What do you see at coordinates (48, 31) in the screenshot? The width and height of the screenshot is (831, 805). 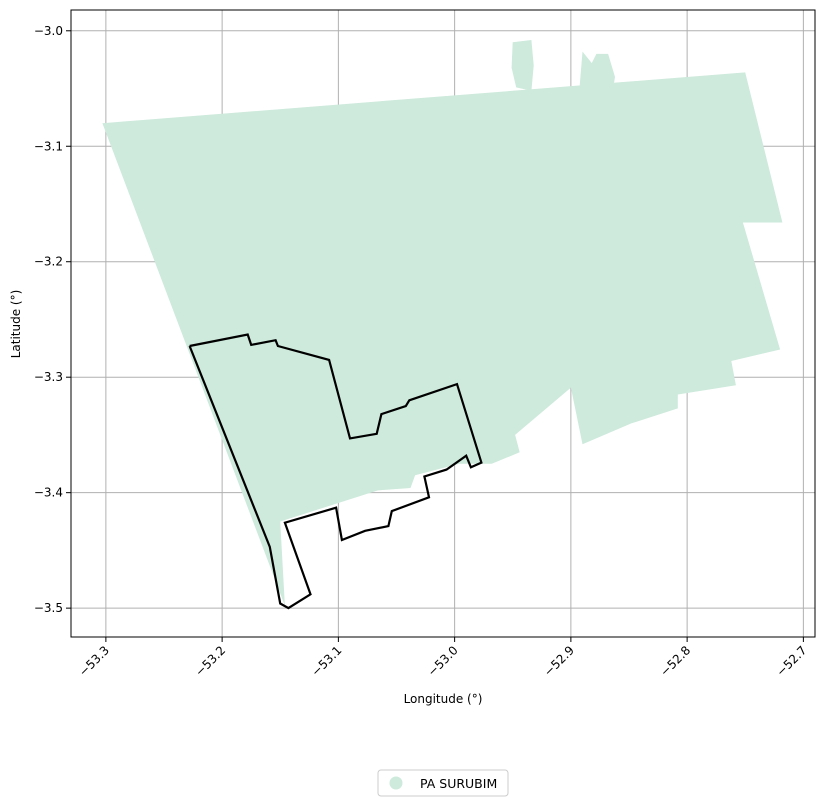 I see `y-tick-label: −3.0` at bounding box center [48, 31].